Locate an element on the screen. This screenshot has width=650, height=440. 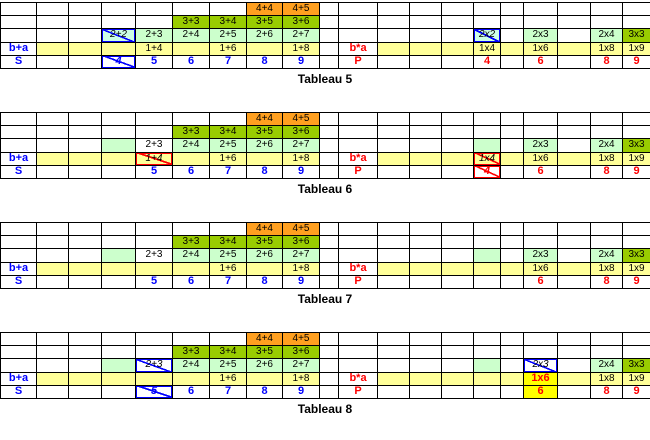
grid-cell: 4+4 is located at coordinates (265, 9).